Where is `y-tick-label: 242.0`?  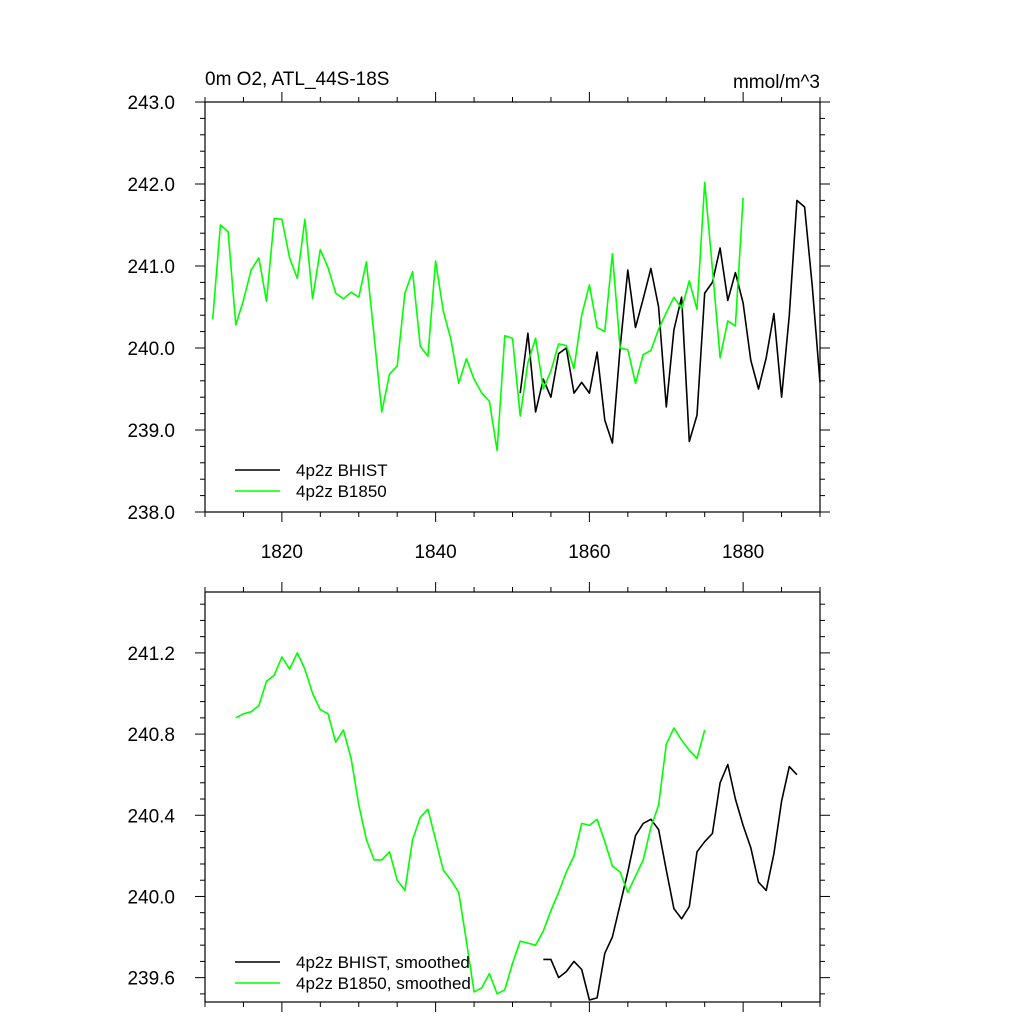
y-tick-label: 242.0 is located at coordinates (151, 185).